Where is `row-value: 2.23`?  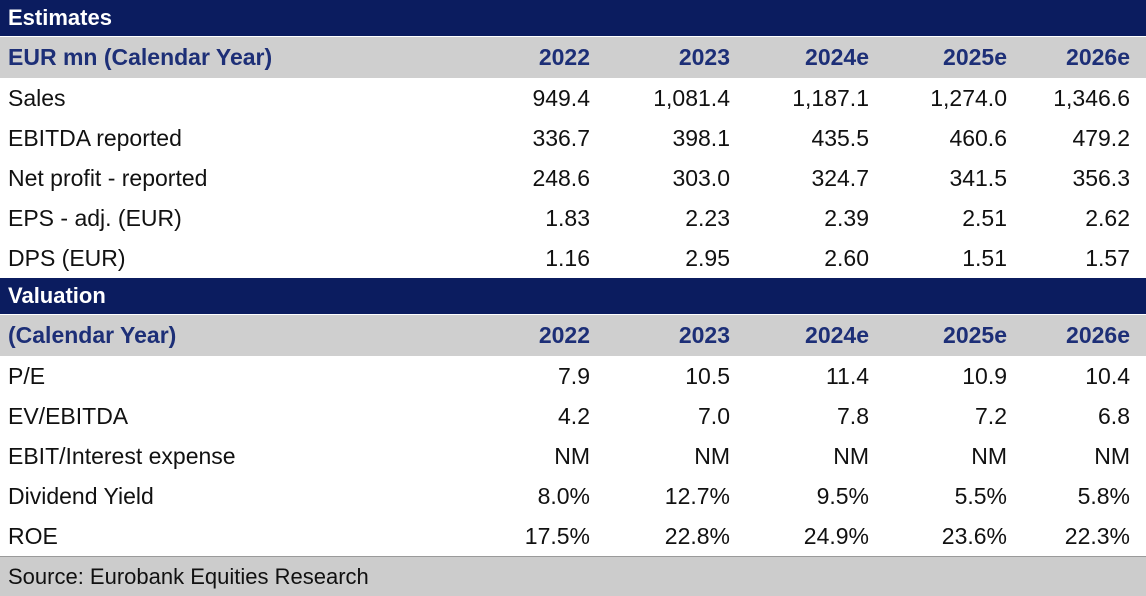 row-value: 2.23 is located at coordinates (707, 217).